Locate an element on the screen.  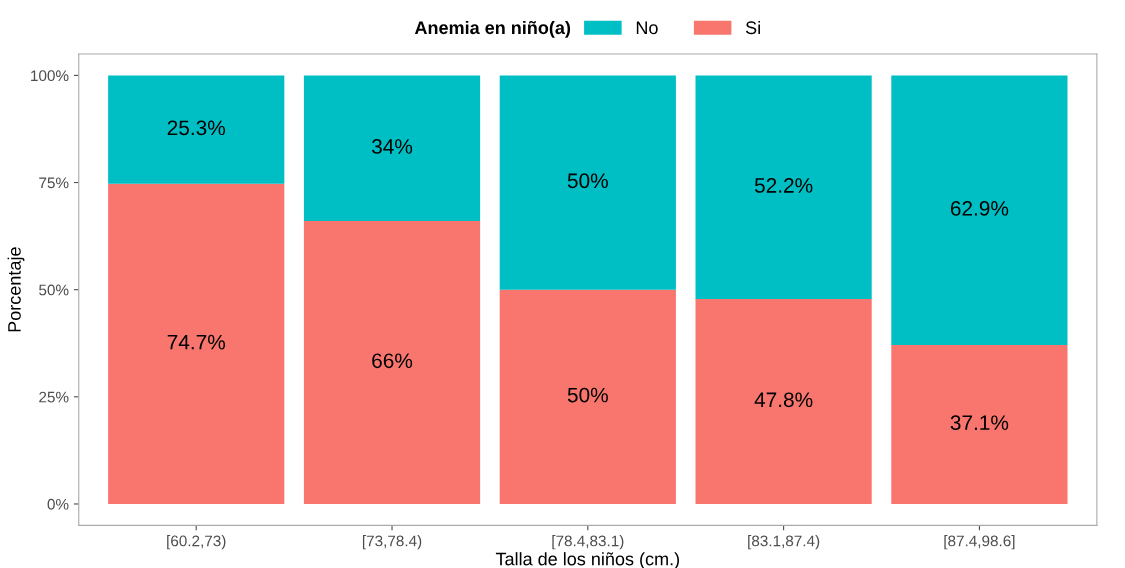
data-label: 52.2% is located at coordinates (783, 185).